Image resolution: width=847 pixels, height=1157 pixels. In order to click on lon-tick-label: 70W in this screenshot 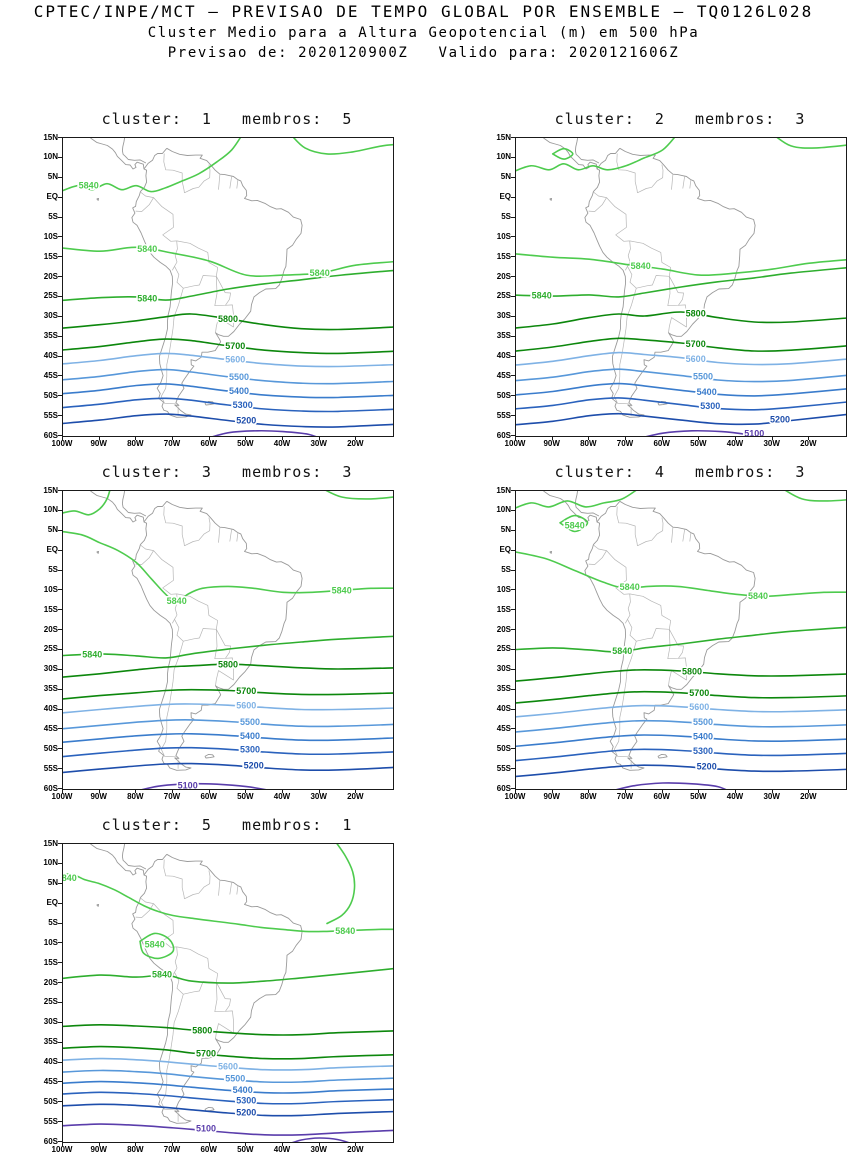, I will do `click(625, 796)`.